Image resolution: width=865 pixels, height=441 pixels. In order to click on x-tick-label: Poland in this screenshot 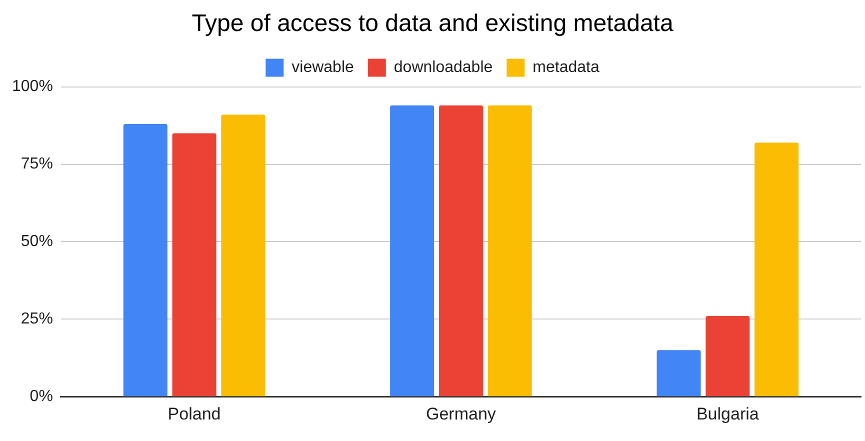, I will do `click(194, 414)`.